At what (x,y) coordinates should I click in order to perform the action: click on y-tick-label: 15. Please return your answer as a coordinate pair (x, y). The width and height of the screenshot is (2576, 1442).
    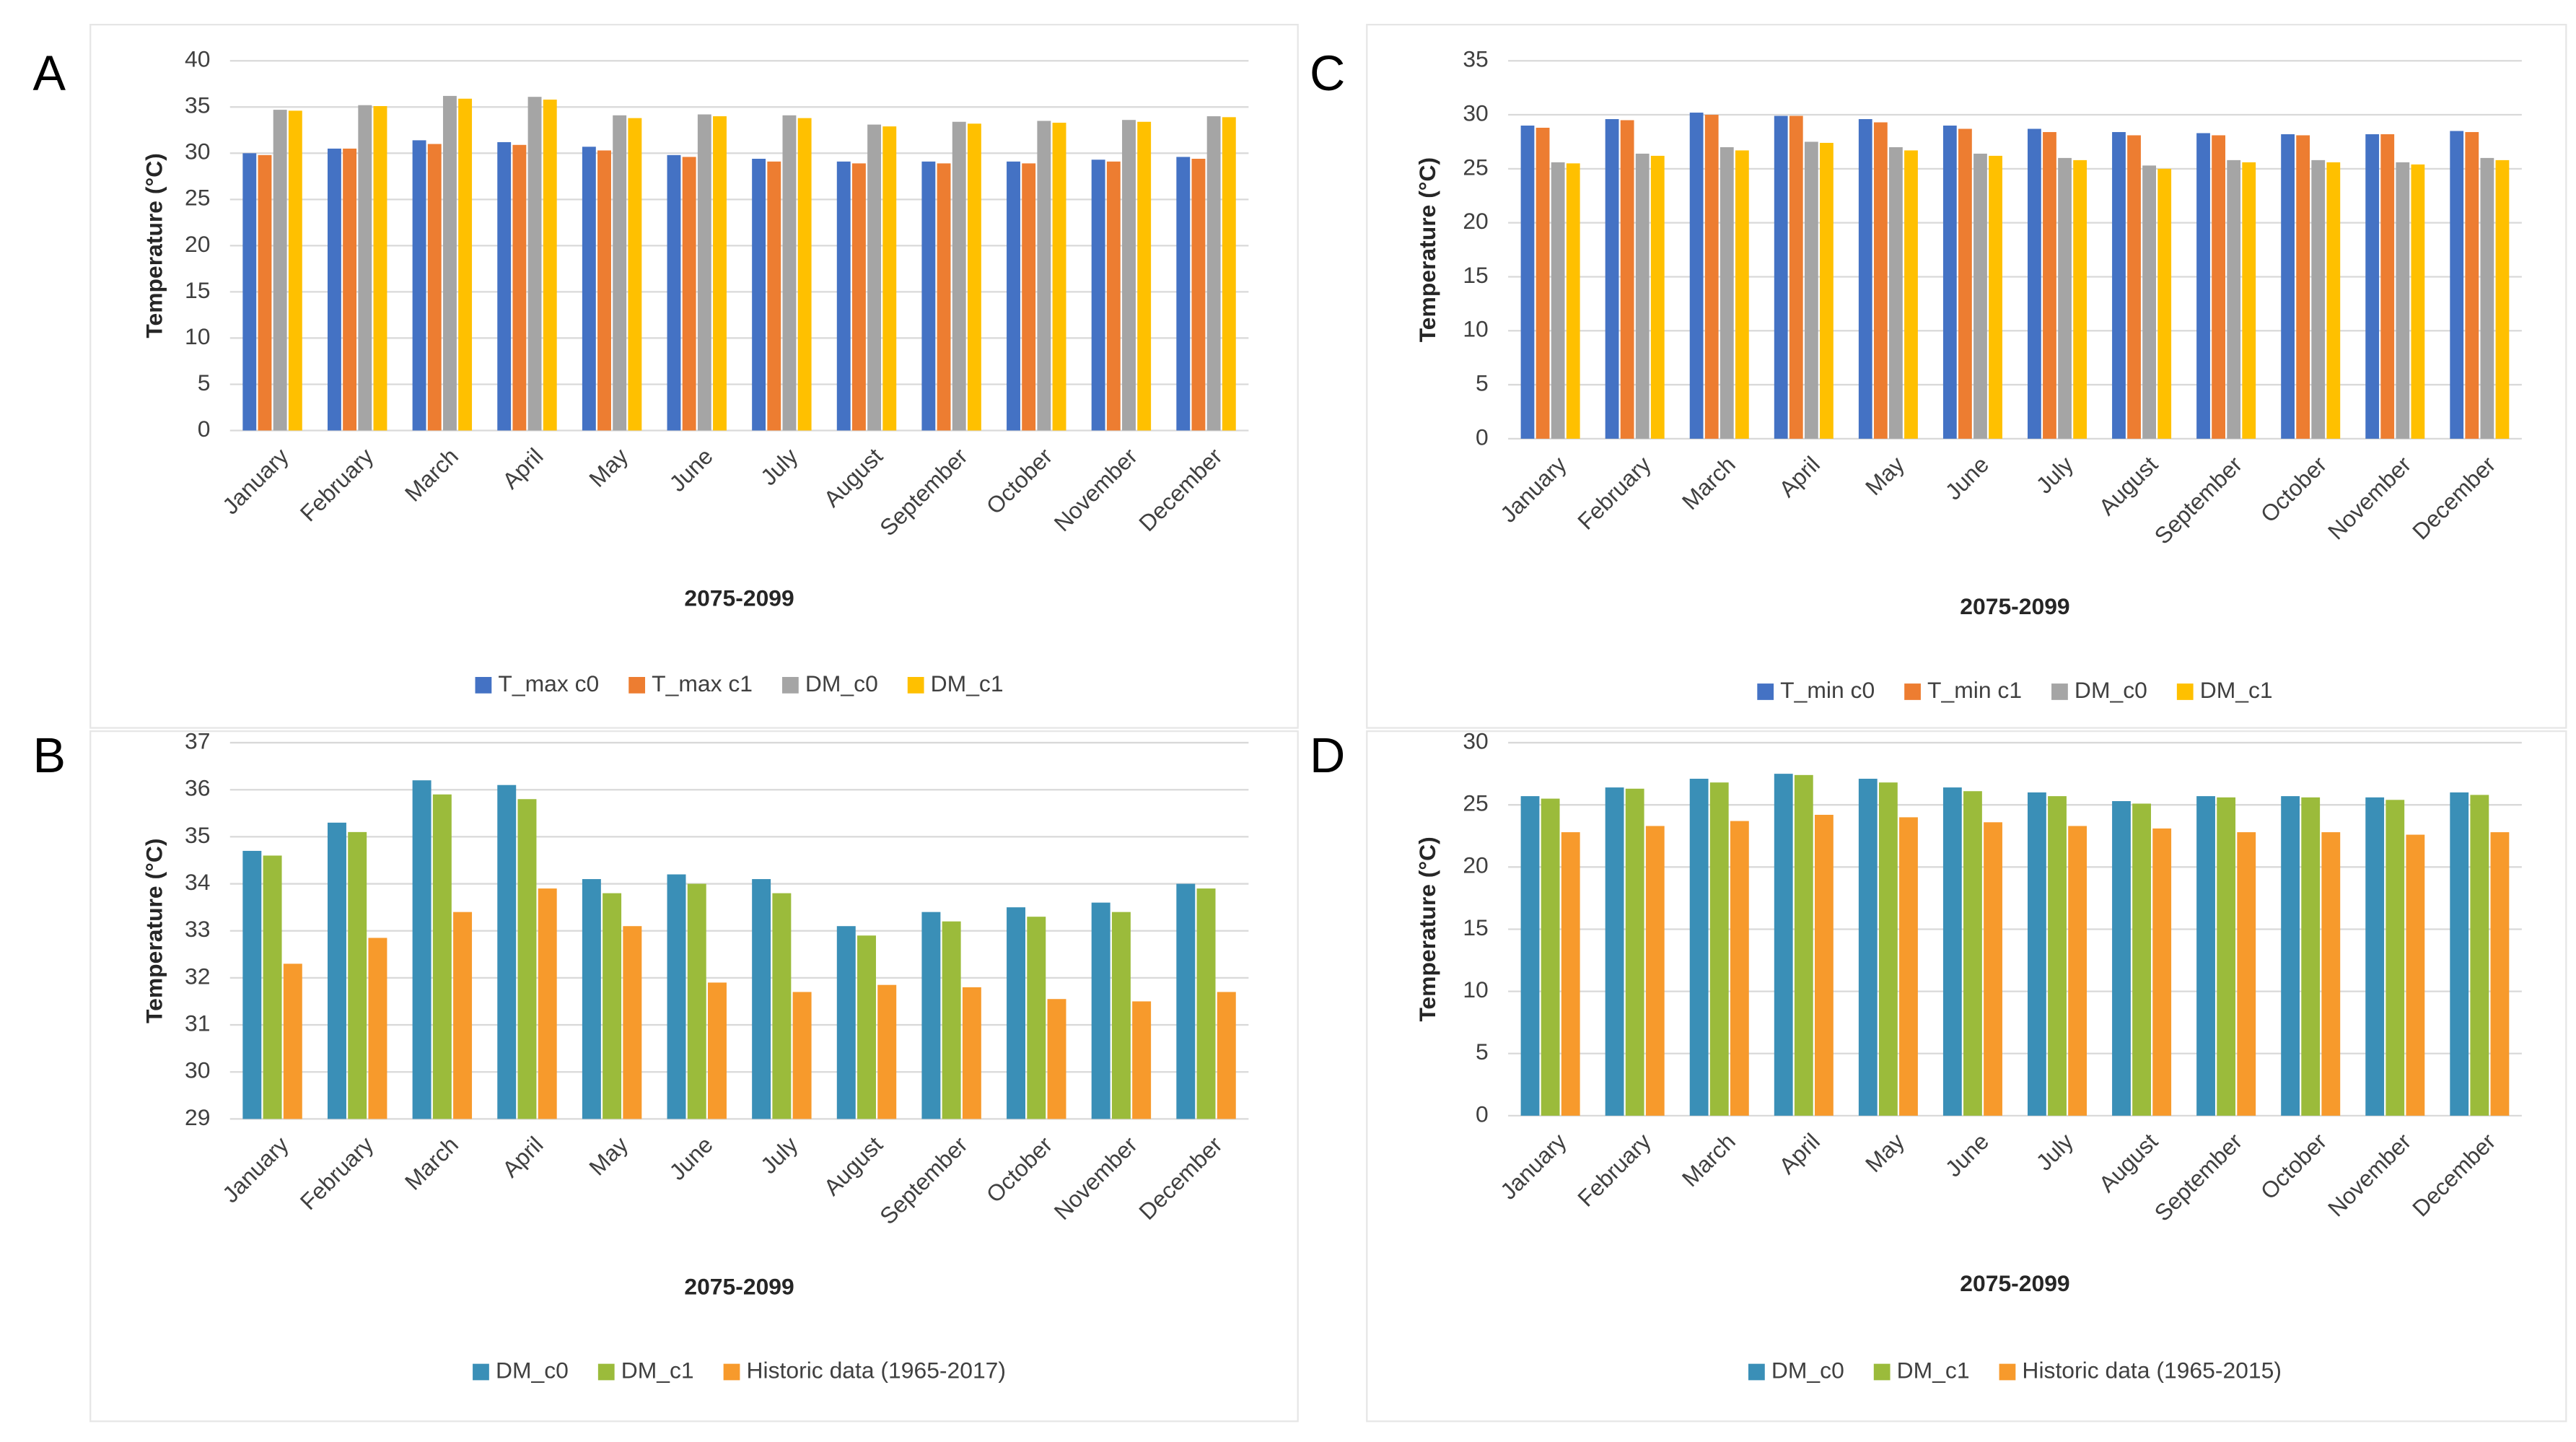
    Looking at the image, I should click on (1475, 275).